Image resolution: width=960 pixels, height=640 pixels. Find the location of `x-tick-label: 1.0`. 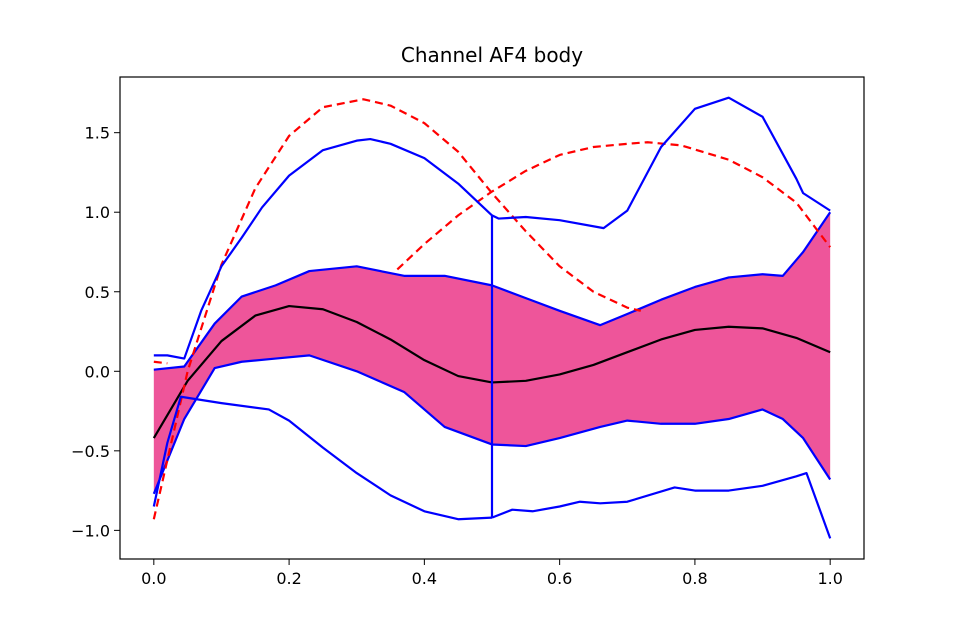

x-tick-label: 1.0 is located at coordinates (829, 578).